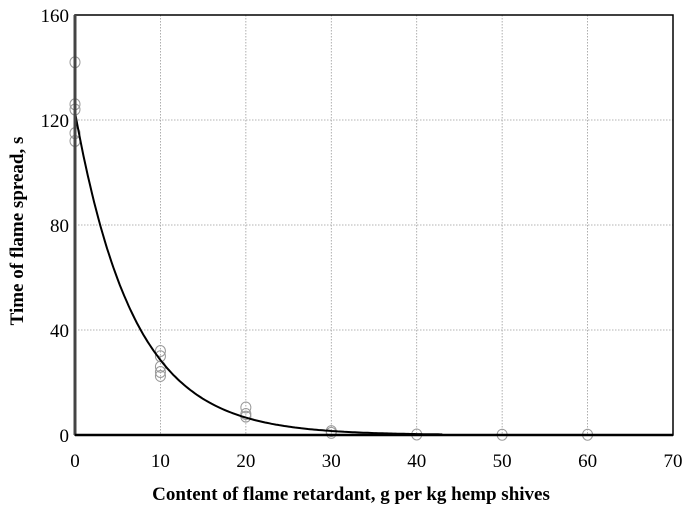  What do you see at coordinates (59, 226) in the screenshot?
I see `y-tick-label: 80` at bounding box center [59, 226].